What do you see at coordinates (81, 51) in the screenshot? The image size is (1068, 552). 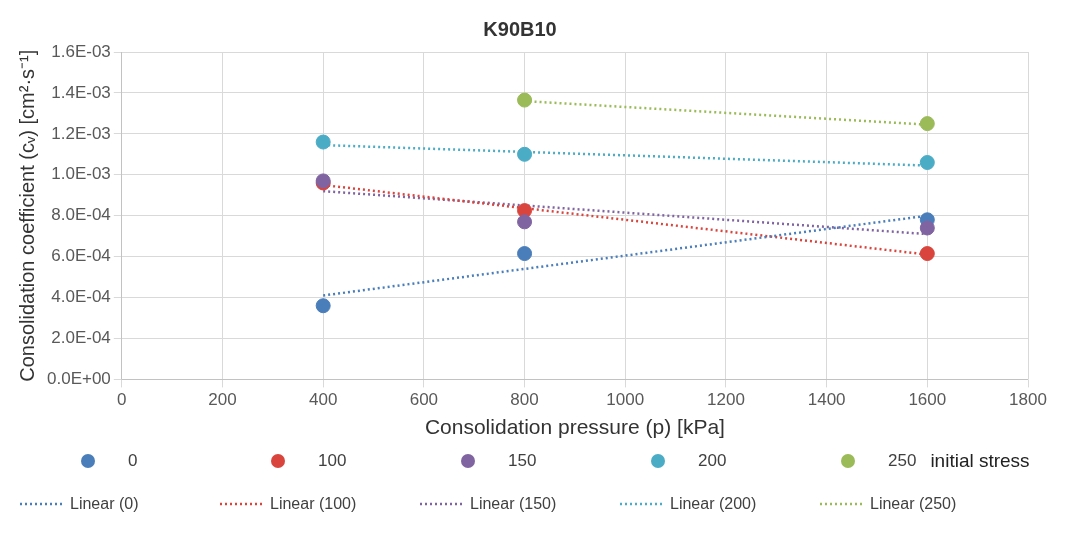 I see `y-tick-label: 1.6E-03` at bounding box center [81, 51].